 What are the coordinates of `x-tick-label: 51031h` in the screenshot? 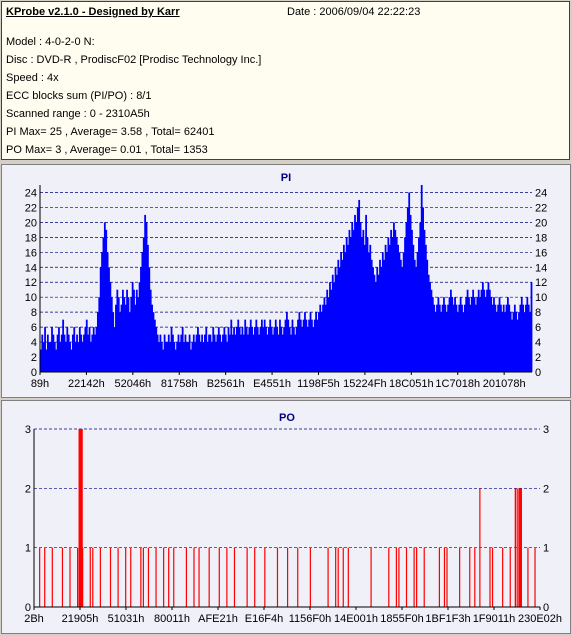 It's located at (126, 619).